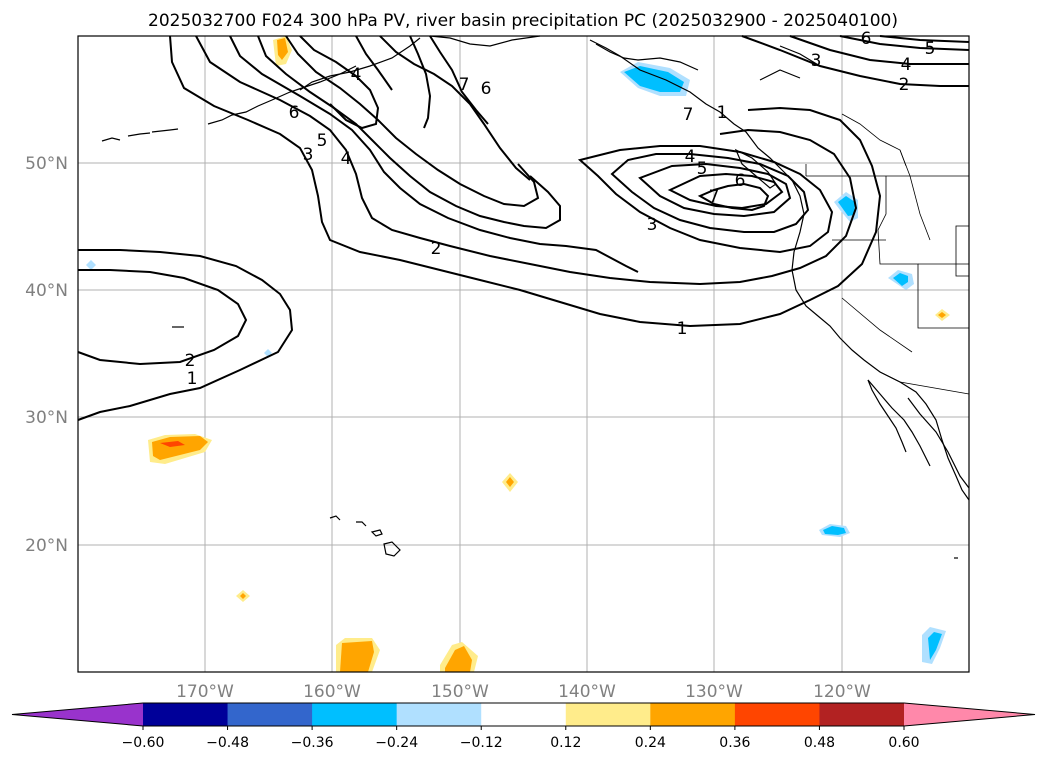  I want to click on lon-label-170w: 170°W, so click(205, 692).